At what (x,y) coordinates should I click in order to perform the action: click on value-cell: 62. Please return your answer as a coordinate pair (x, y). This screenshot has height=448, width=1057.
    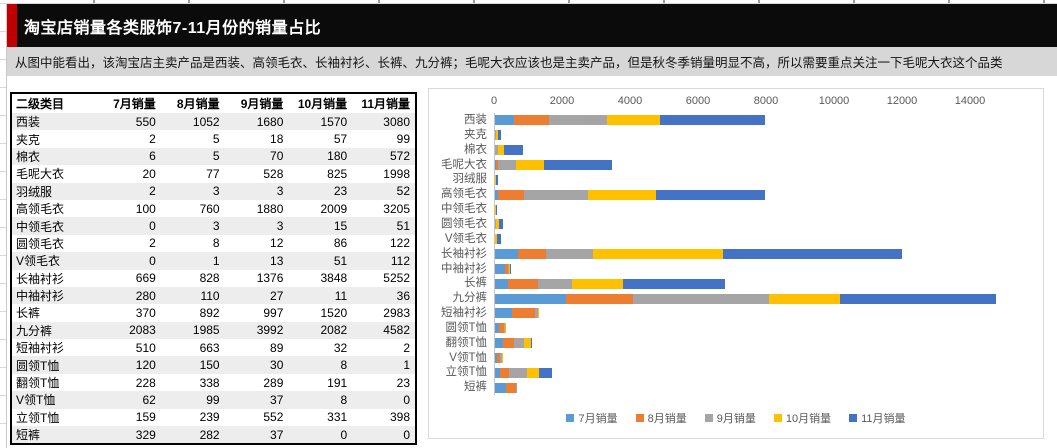
    Looking at the image, I should click on (149, 399).